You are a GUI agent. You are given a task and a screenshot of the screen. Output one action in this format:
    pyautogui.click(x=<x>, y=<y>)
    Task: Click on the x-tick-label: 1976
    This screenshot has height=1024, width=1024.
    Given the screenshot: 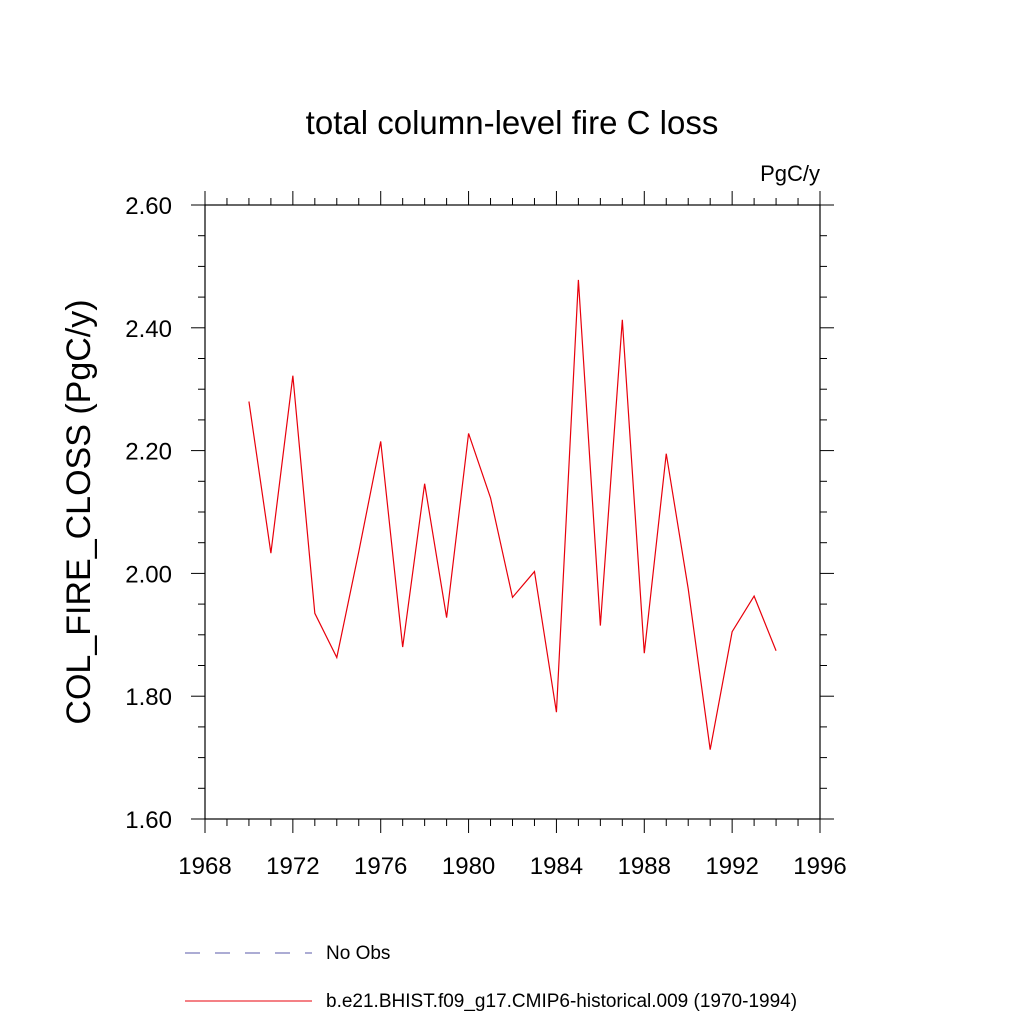 What is the action you would take?
    pyautogui.click(x=380, y=866)
    